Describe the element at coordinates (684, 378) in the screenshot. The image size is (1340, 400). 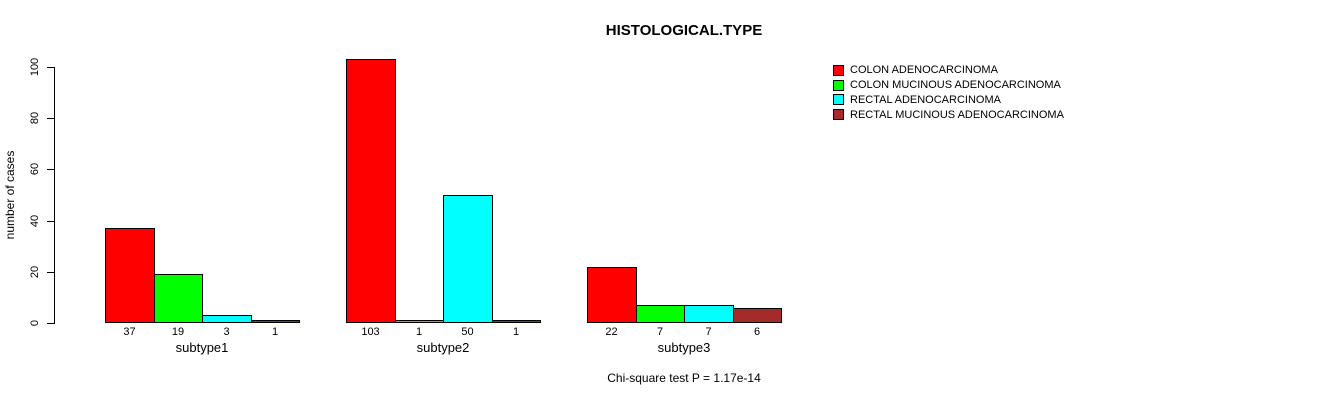
I see `chi-square-note: Chi-square test P = 1.17e-14` at that location.